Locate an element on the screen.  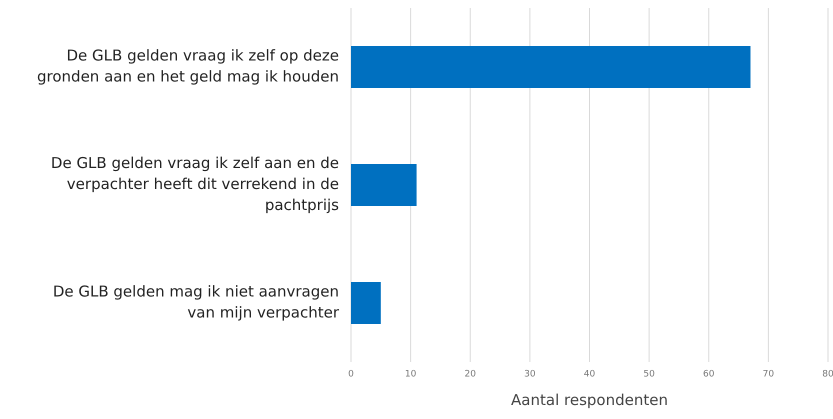
y-tick-label: De GLB gelden vraag ik zelf aan en de verpachter heeft dit verrekend in de pachtprijs is located at coordinates (195, 184).